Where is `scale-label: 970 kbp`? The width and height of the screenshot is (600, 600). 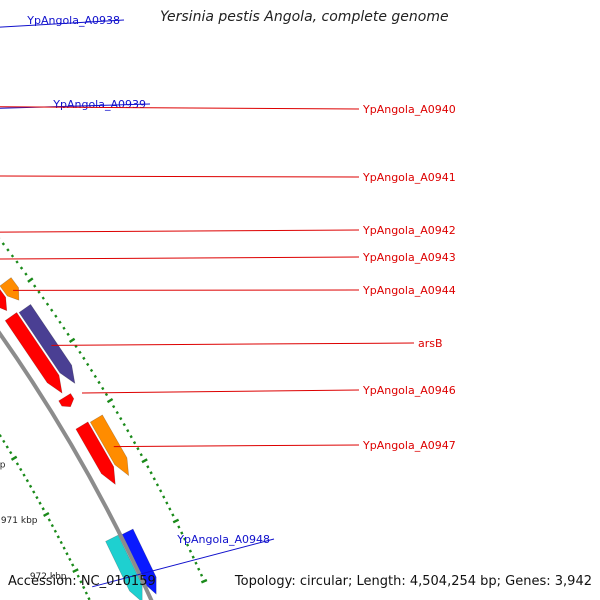
scale-label: 970 kbp is located at coordinates (3, 465).